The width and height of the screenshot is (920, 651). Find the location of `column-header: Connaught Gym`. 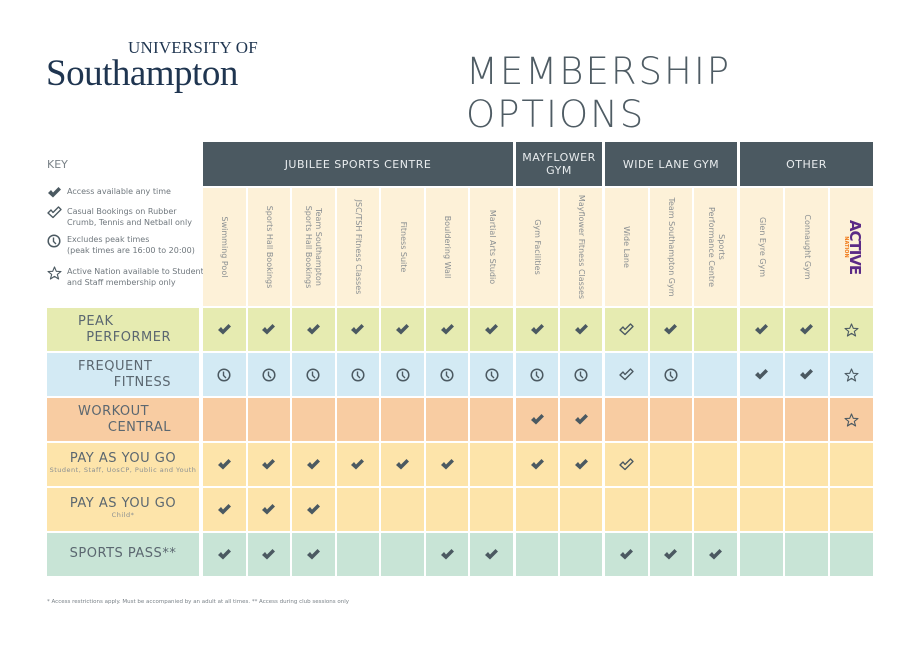

column-header: Connaught Gym is located at coordinates (806, 247).